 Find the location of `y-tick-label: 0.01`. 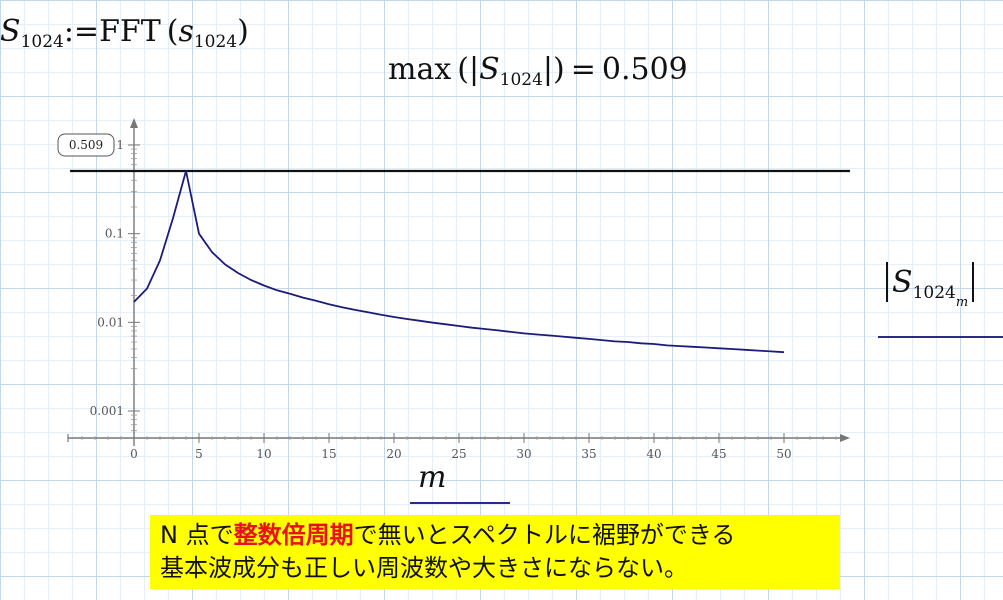

y-tick-label: 0.01 is located at coordinates (110, 322).